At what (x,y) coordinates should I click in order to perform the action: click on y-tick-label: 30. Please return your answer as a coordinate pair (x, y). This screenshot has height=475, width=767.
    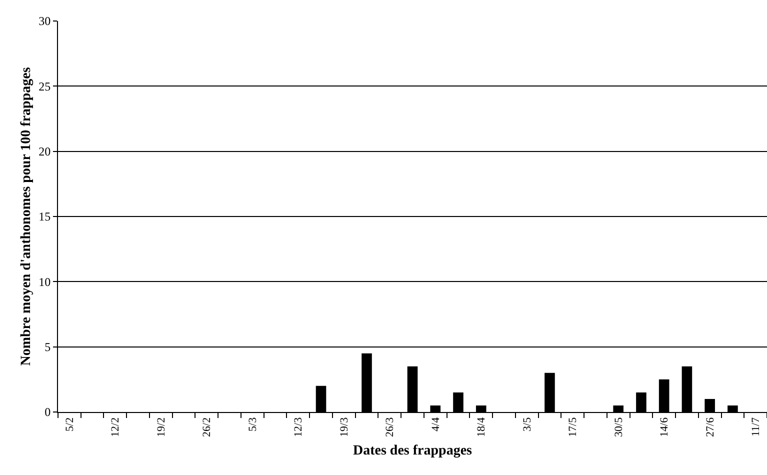
    Looking at the image, I should click on (44, 21).